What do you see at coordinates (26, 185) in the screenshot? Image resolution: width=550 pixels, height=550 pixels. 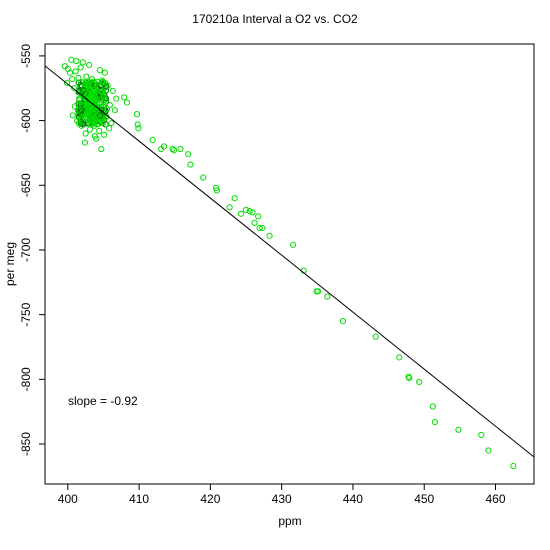 I see `y-tick-label: -650` at bounding box center [26, 185].